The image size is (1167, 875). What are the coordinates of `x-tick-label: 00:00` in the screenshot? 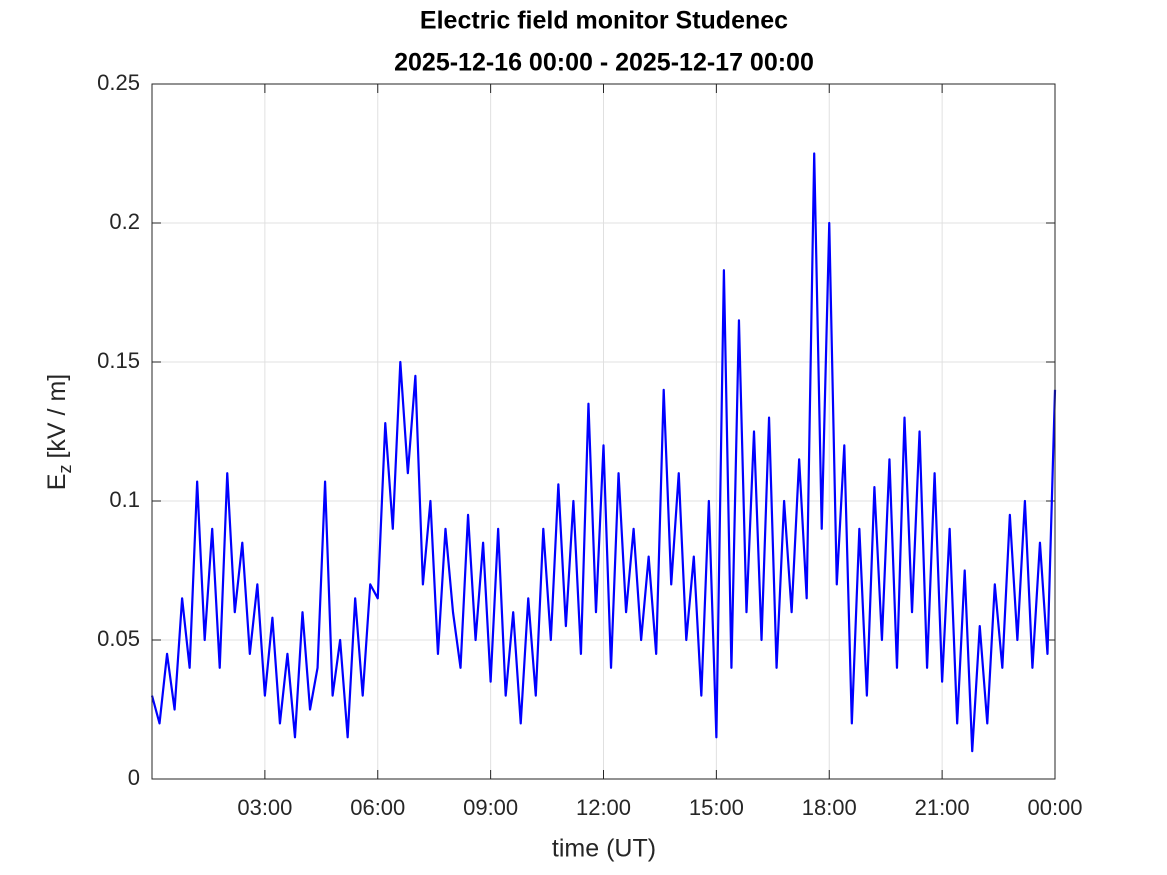 It's located at (1054, 807).